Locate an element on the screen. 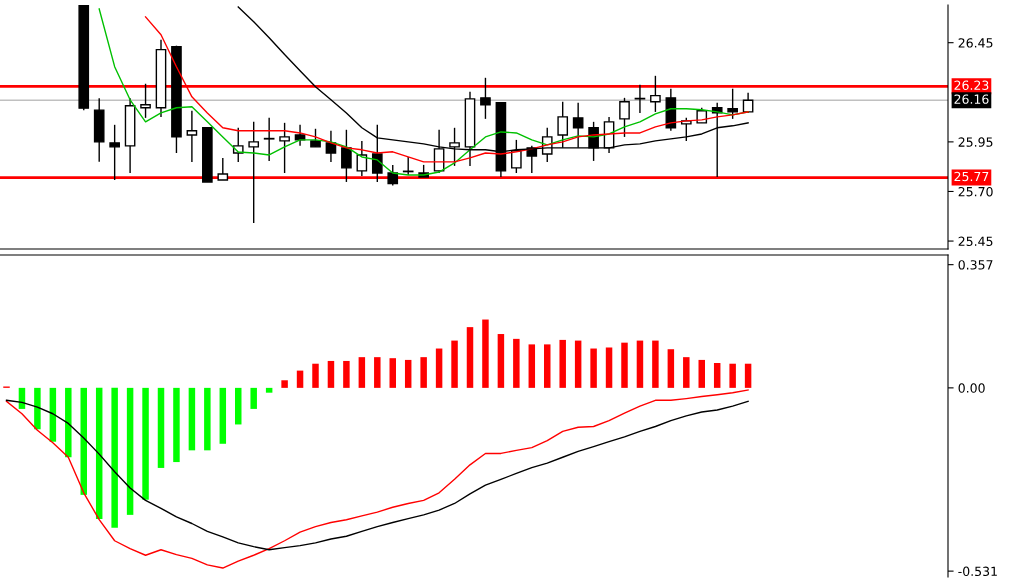 This screenshot has height=584, width=1011. y-tick-label: 0.00 is located at coordinates (971, 388).